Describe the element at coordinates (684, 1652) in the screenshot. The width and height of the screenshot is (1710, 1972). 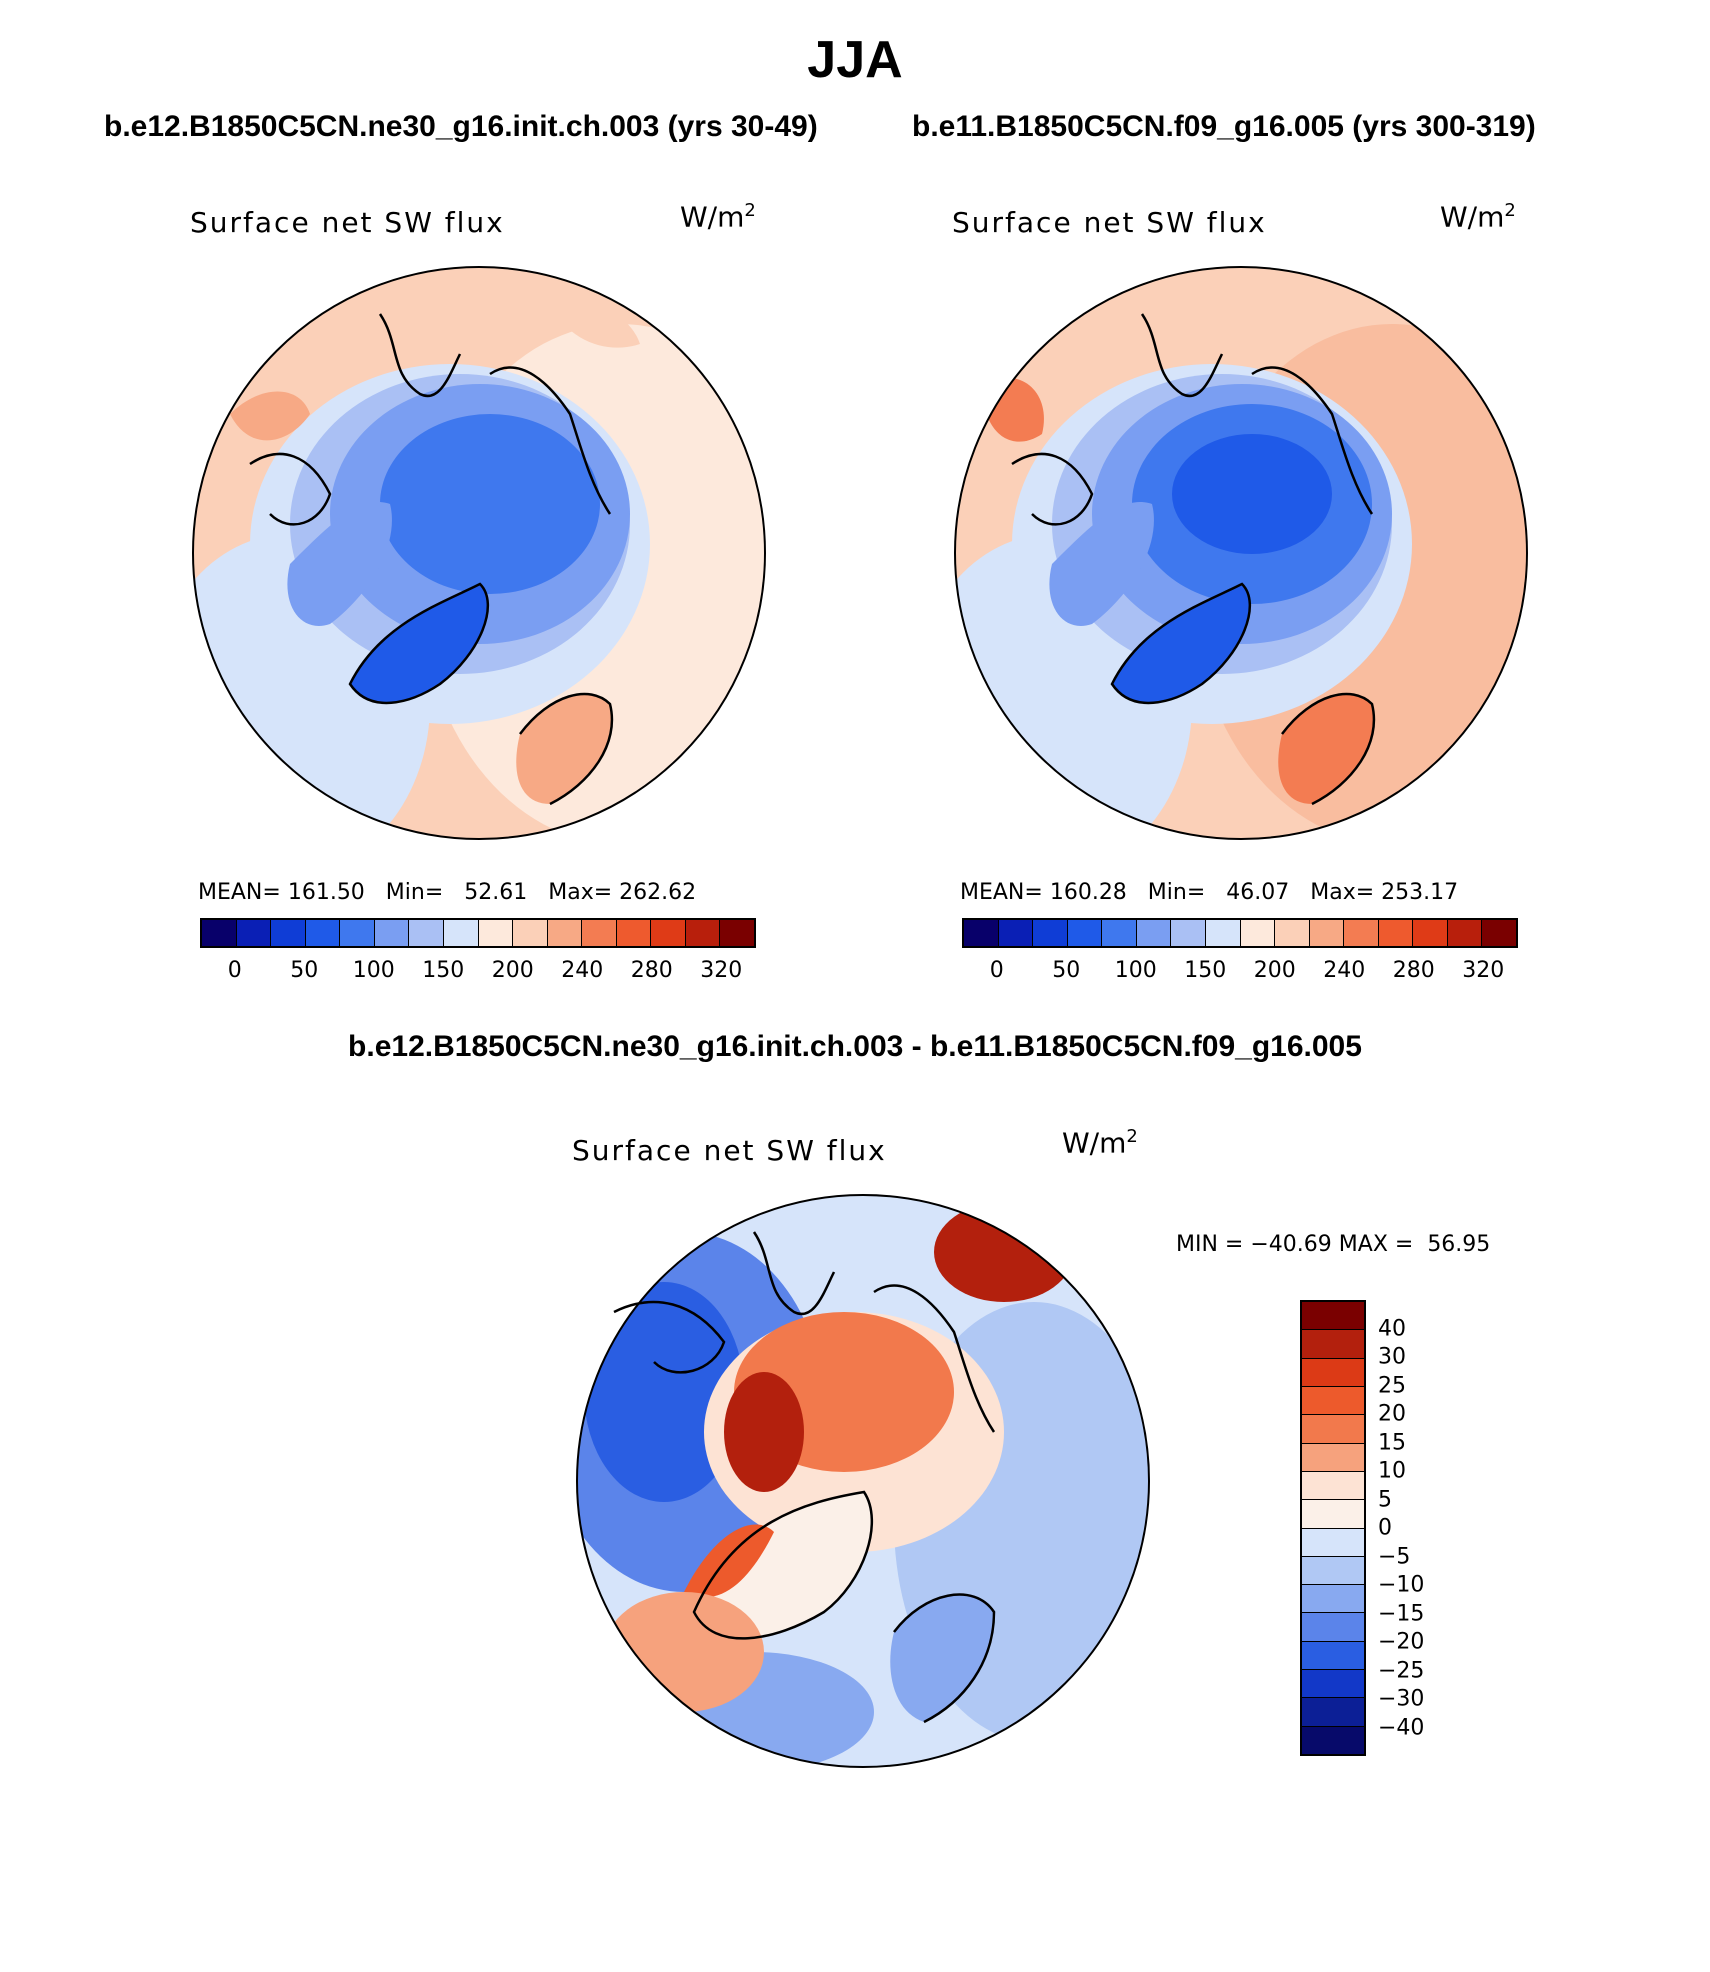
I see `difference-map-labrador-positive` at that location.